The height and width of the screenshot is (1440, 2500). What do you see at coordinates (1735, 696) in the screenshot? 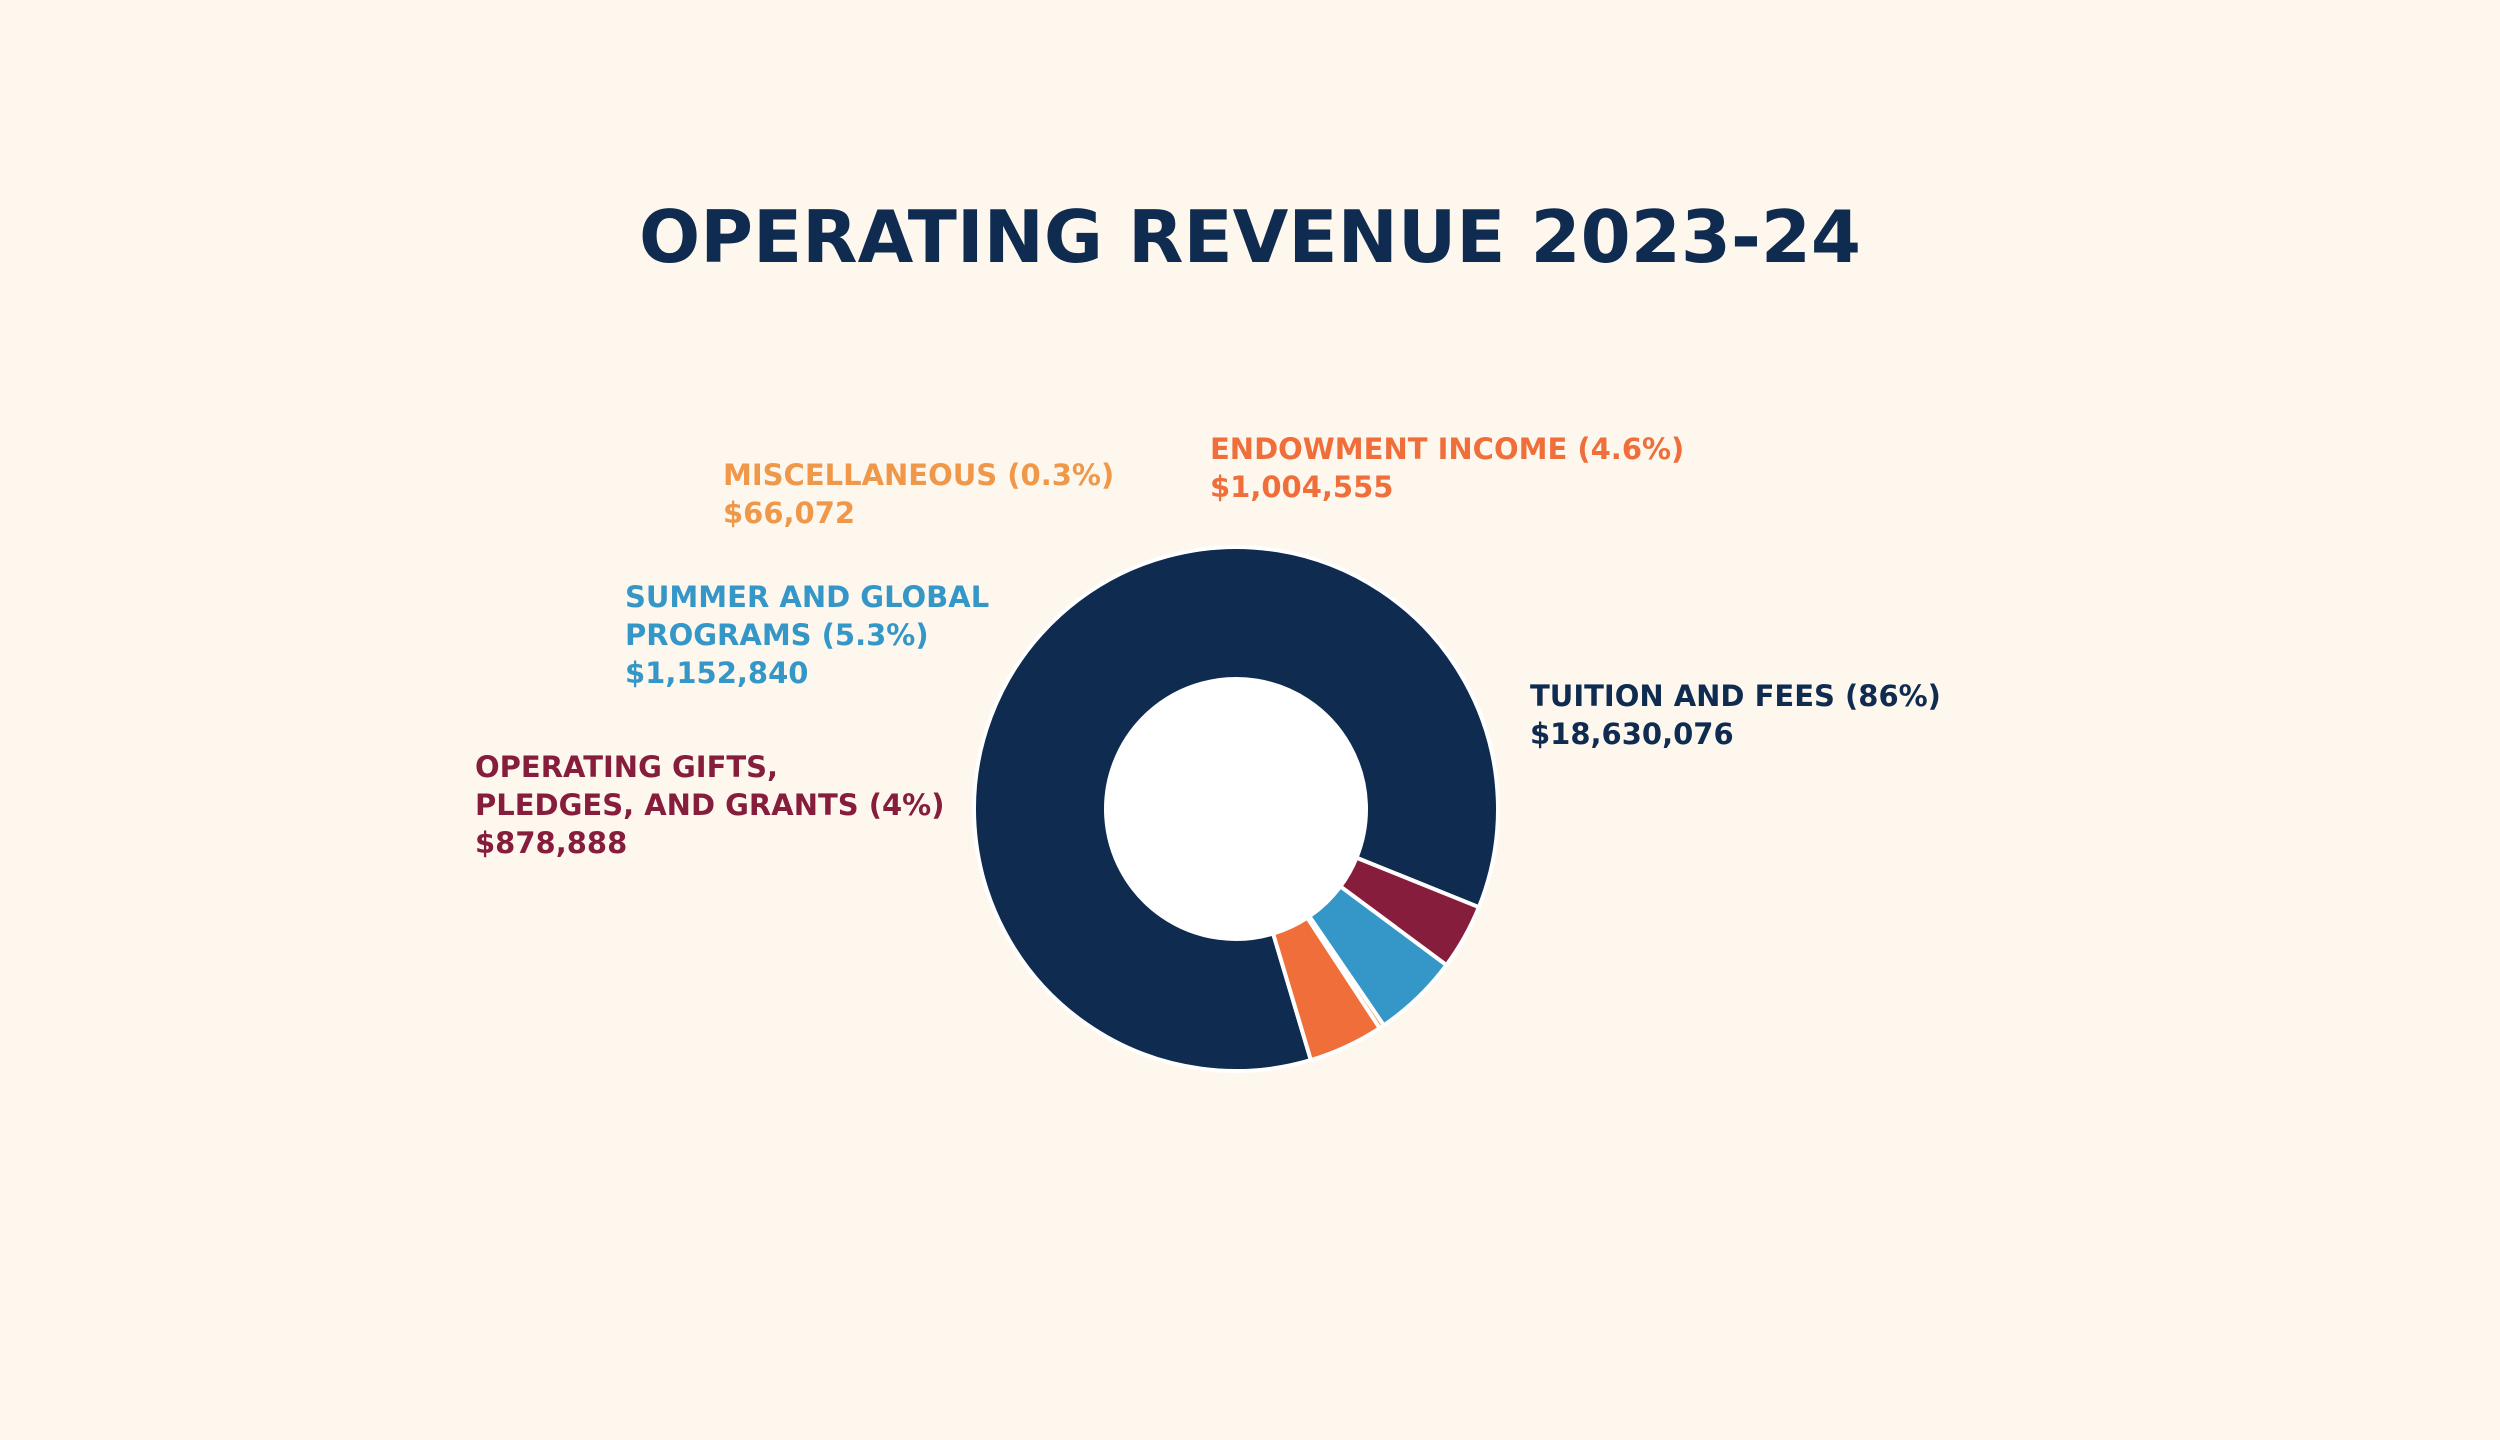
I see `label-tuition-name: TUITION AND FEES (86%)` at bounding box center [1735, 696].